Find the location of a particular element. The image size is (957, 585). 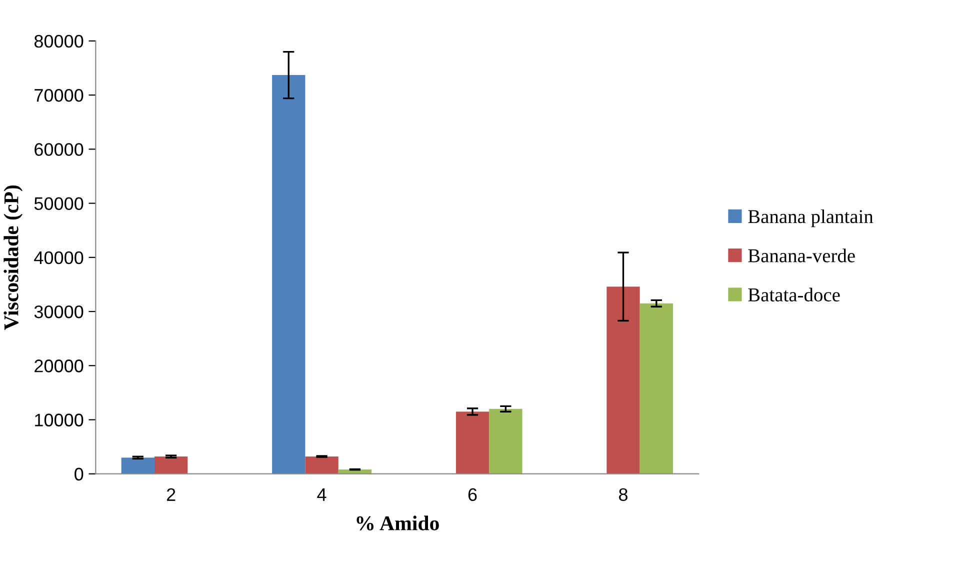

y-tick-label: 60000 is located at coordinates (59, 149).